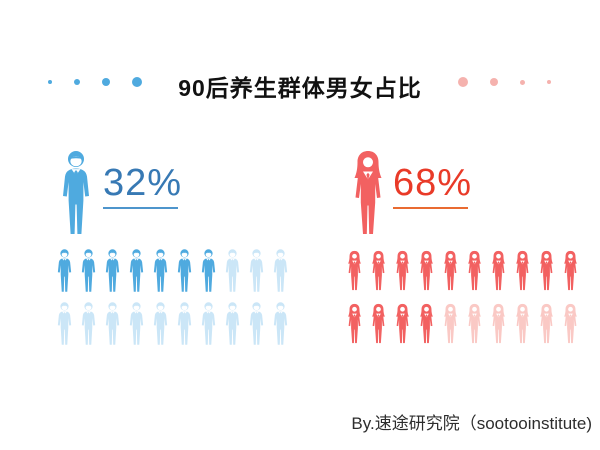  What do you see at coordinates (300, 88) in the screenshot?
I see `page-title: 90后养生群体男女占比` at bounding box center [300, 88].